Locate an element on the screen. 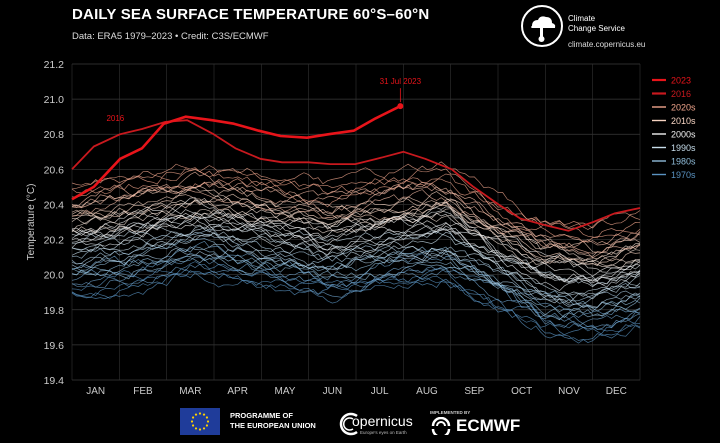 Image resolution: width=720 pixels, height=443 pixels. annotation-label: 2016 is located at coordinates (115, 118).